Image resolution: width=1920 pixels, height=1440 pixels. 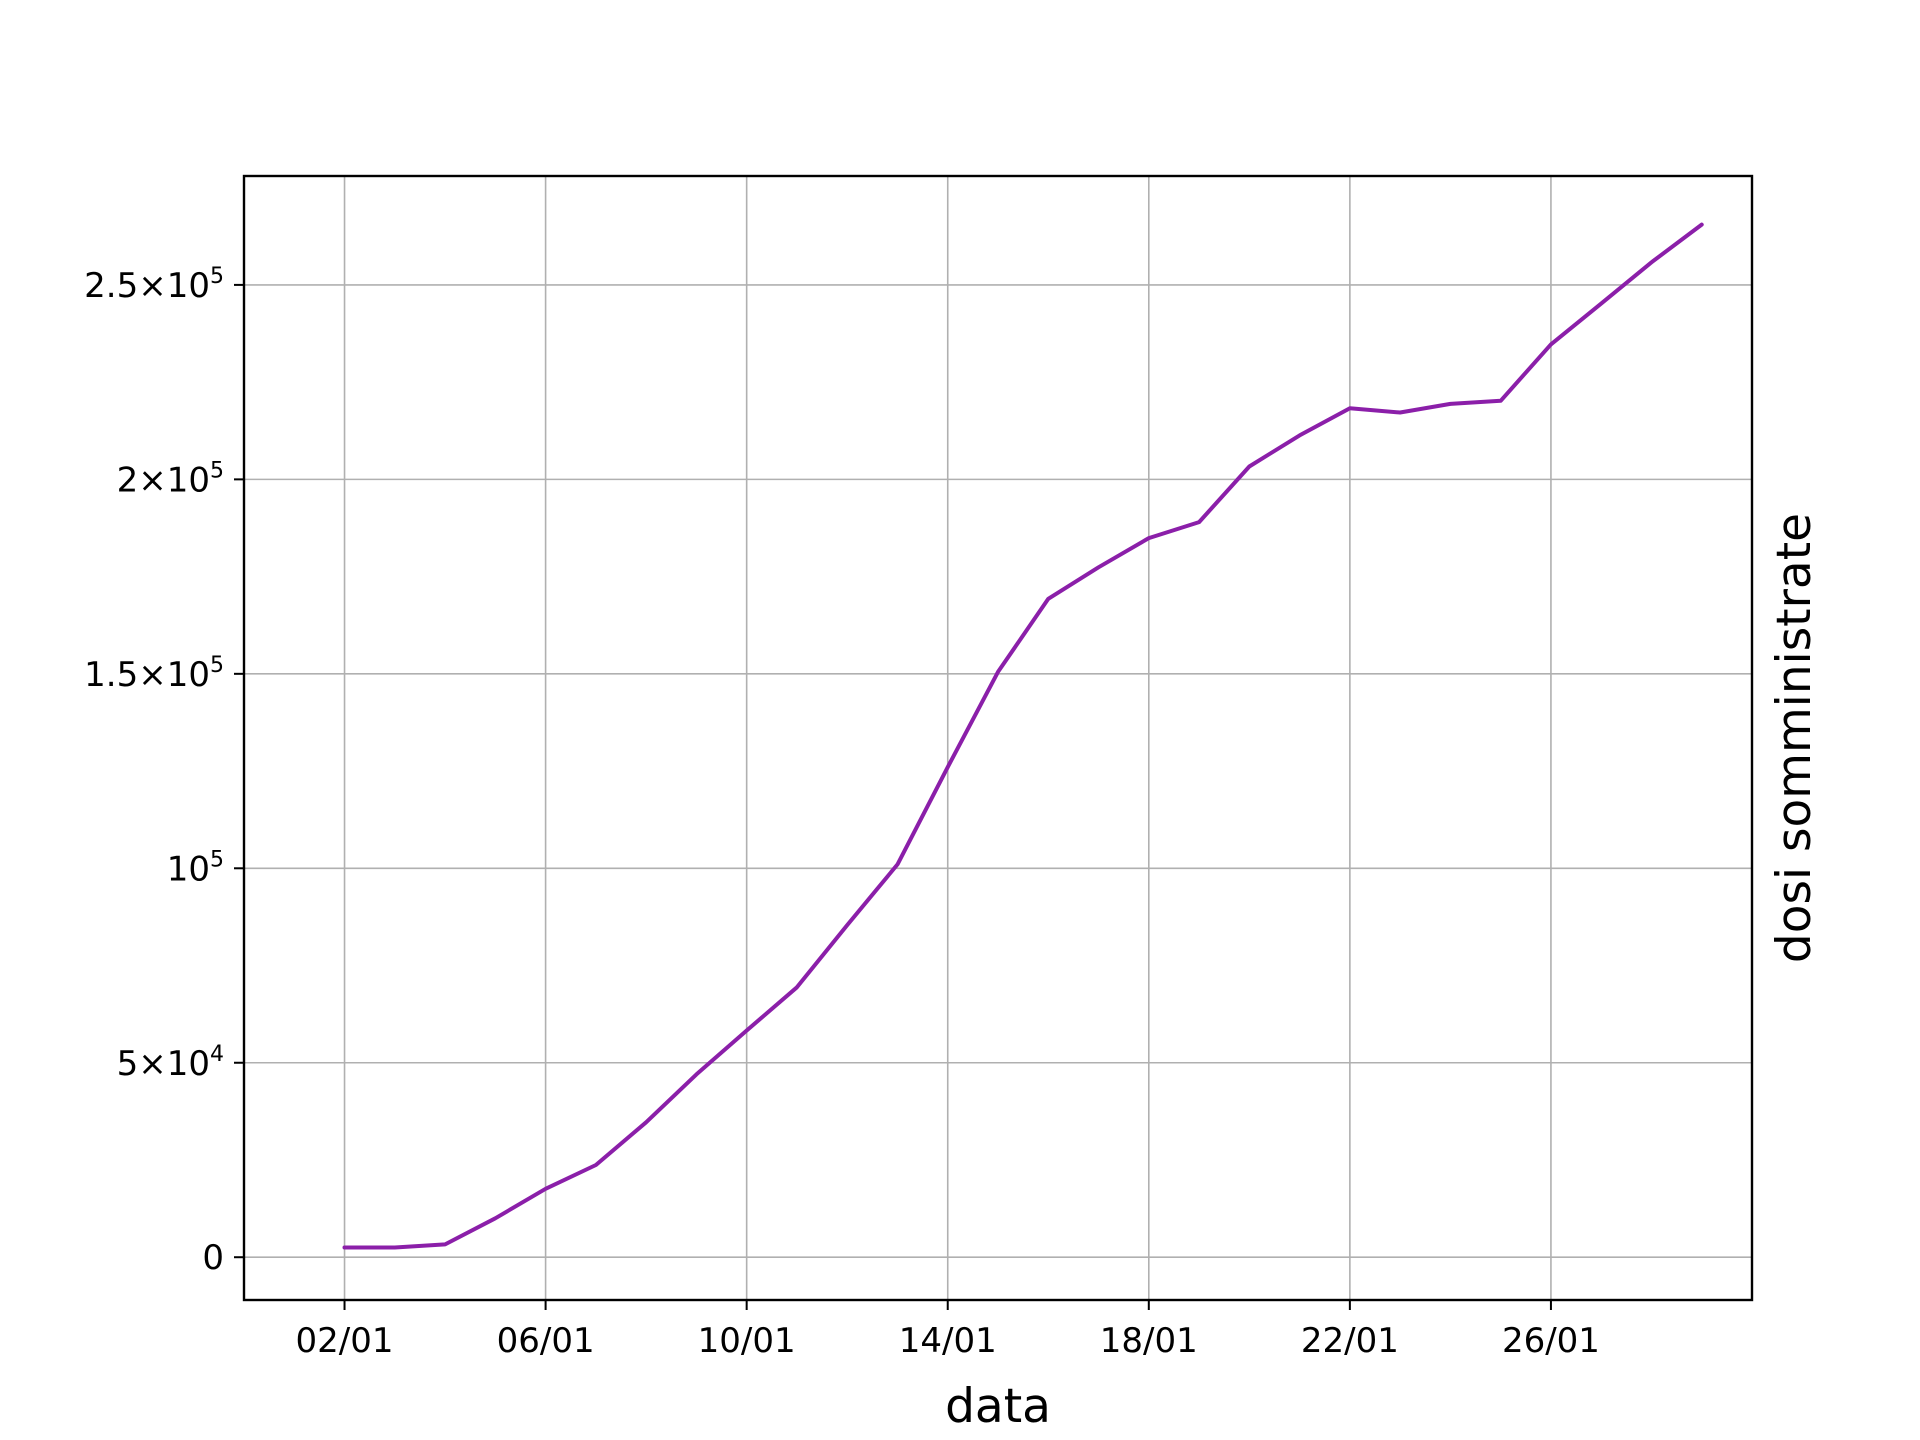 I want to click on x-tick-label: 14/01, so click(x=948, y=1341).